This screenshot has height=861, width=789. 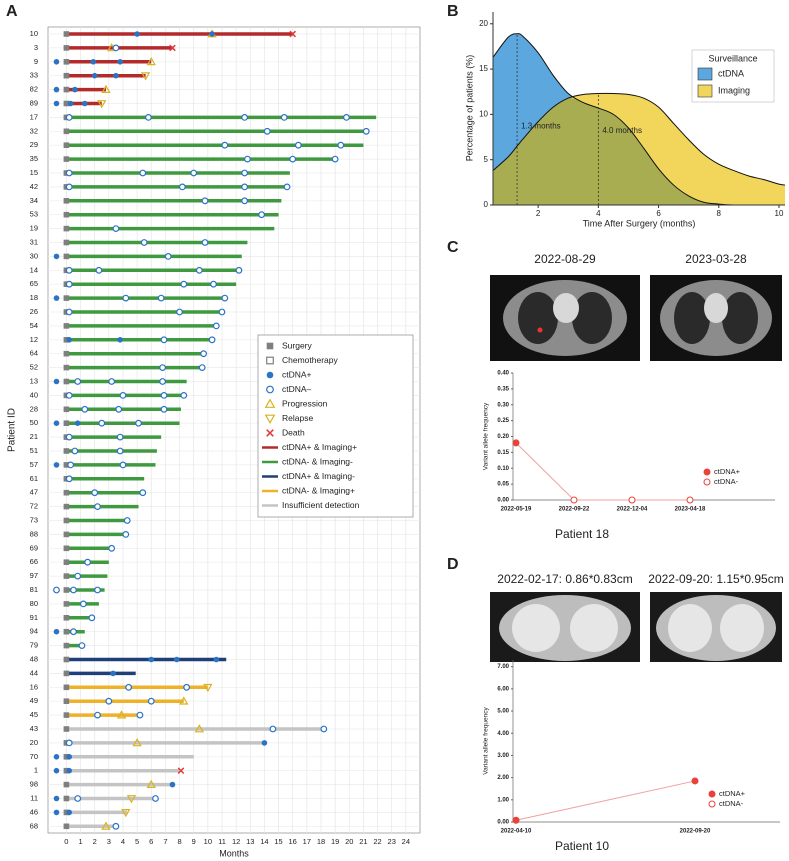 I want to click on y-tick-label: 72, so click(x=34, y=506).